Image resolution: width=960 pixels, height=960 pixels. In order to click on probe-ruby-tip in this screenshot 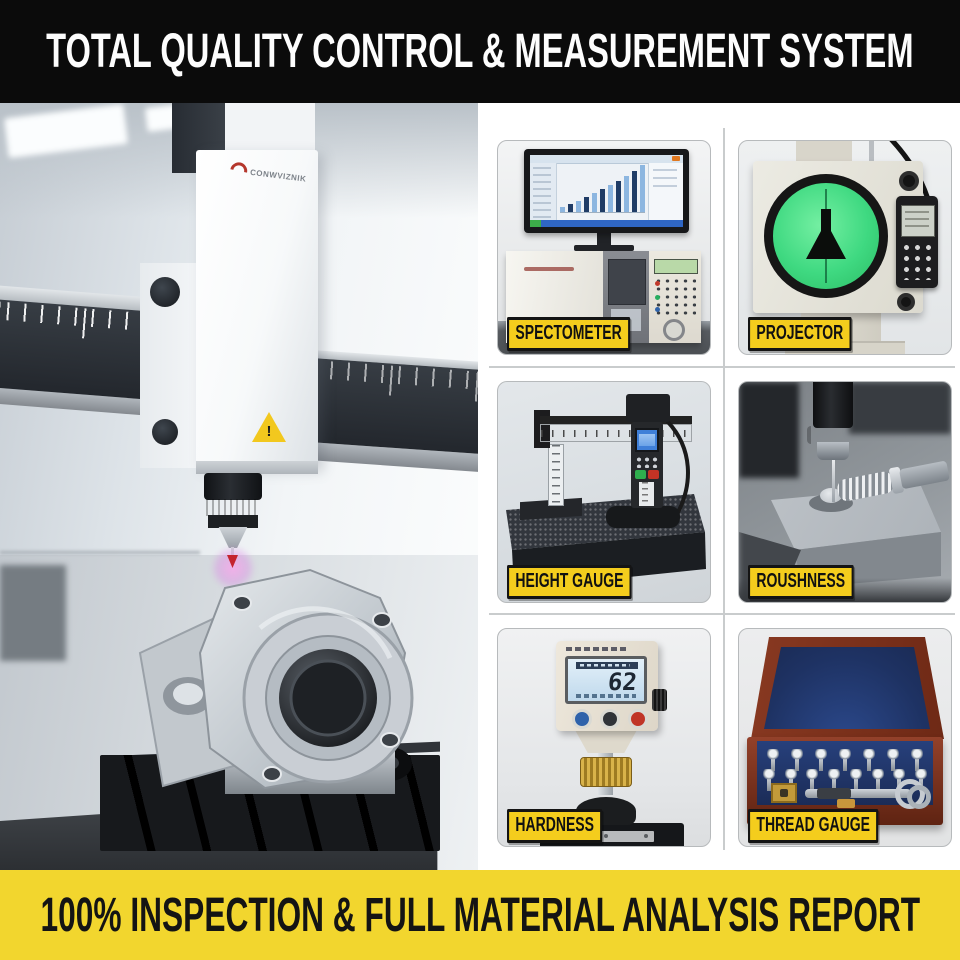, I will do `click(232, 561)`.